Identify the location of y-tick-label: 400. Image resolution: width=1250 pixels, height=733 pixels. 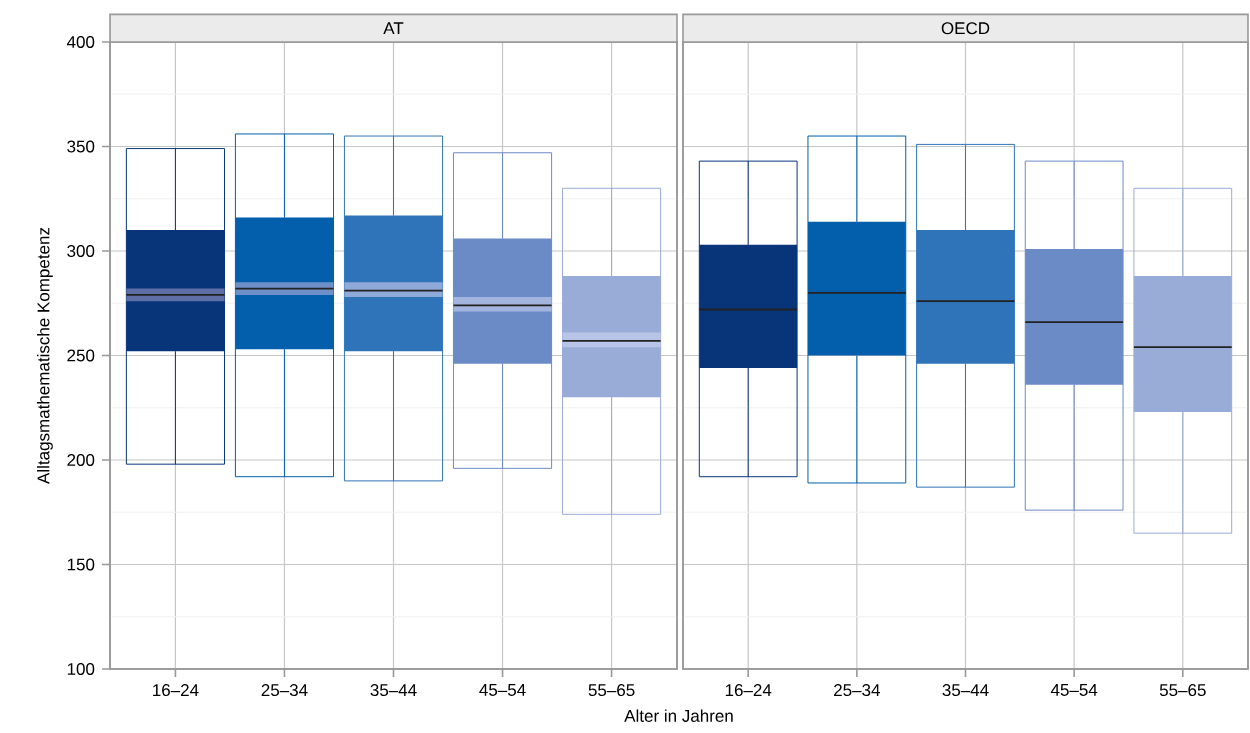
(80, 41).